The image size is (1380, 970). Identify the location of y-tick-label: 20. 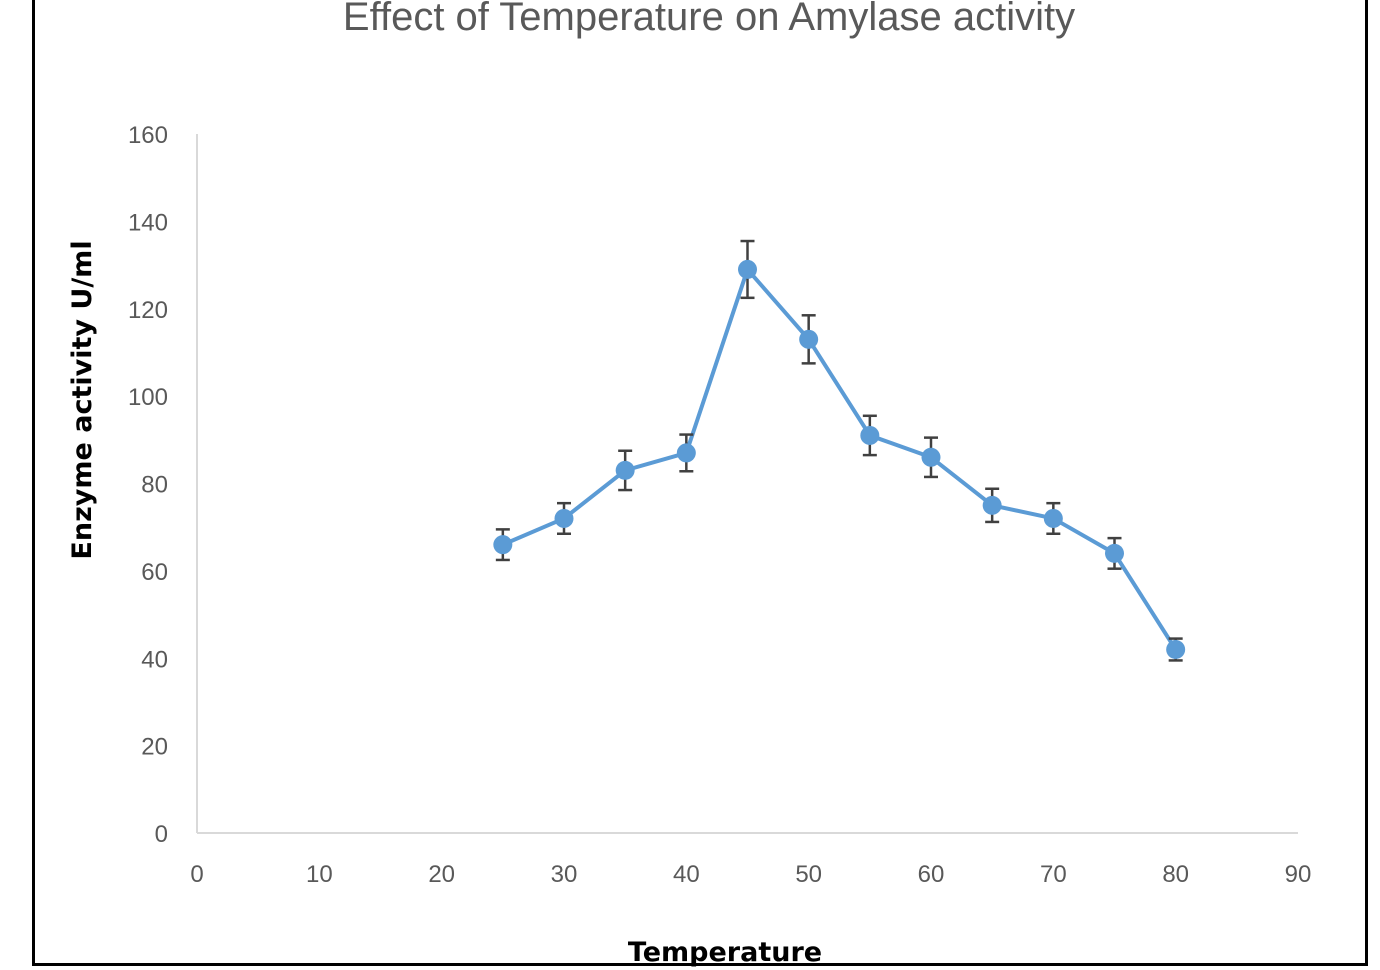
(154, 747).